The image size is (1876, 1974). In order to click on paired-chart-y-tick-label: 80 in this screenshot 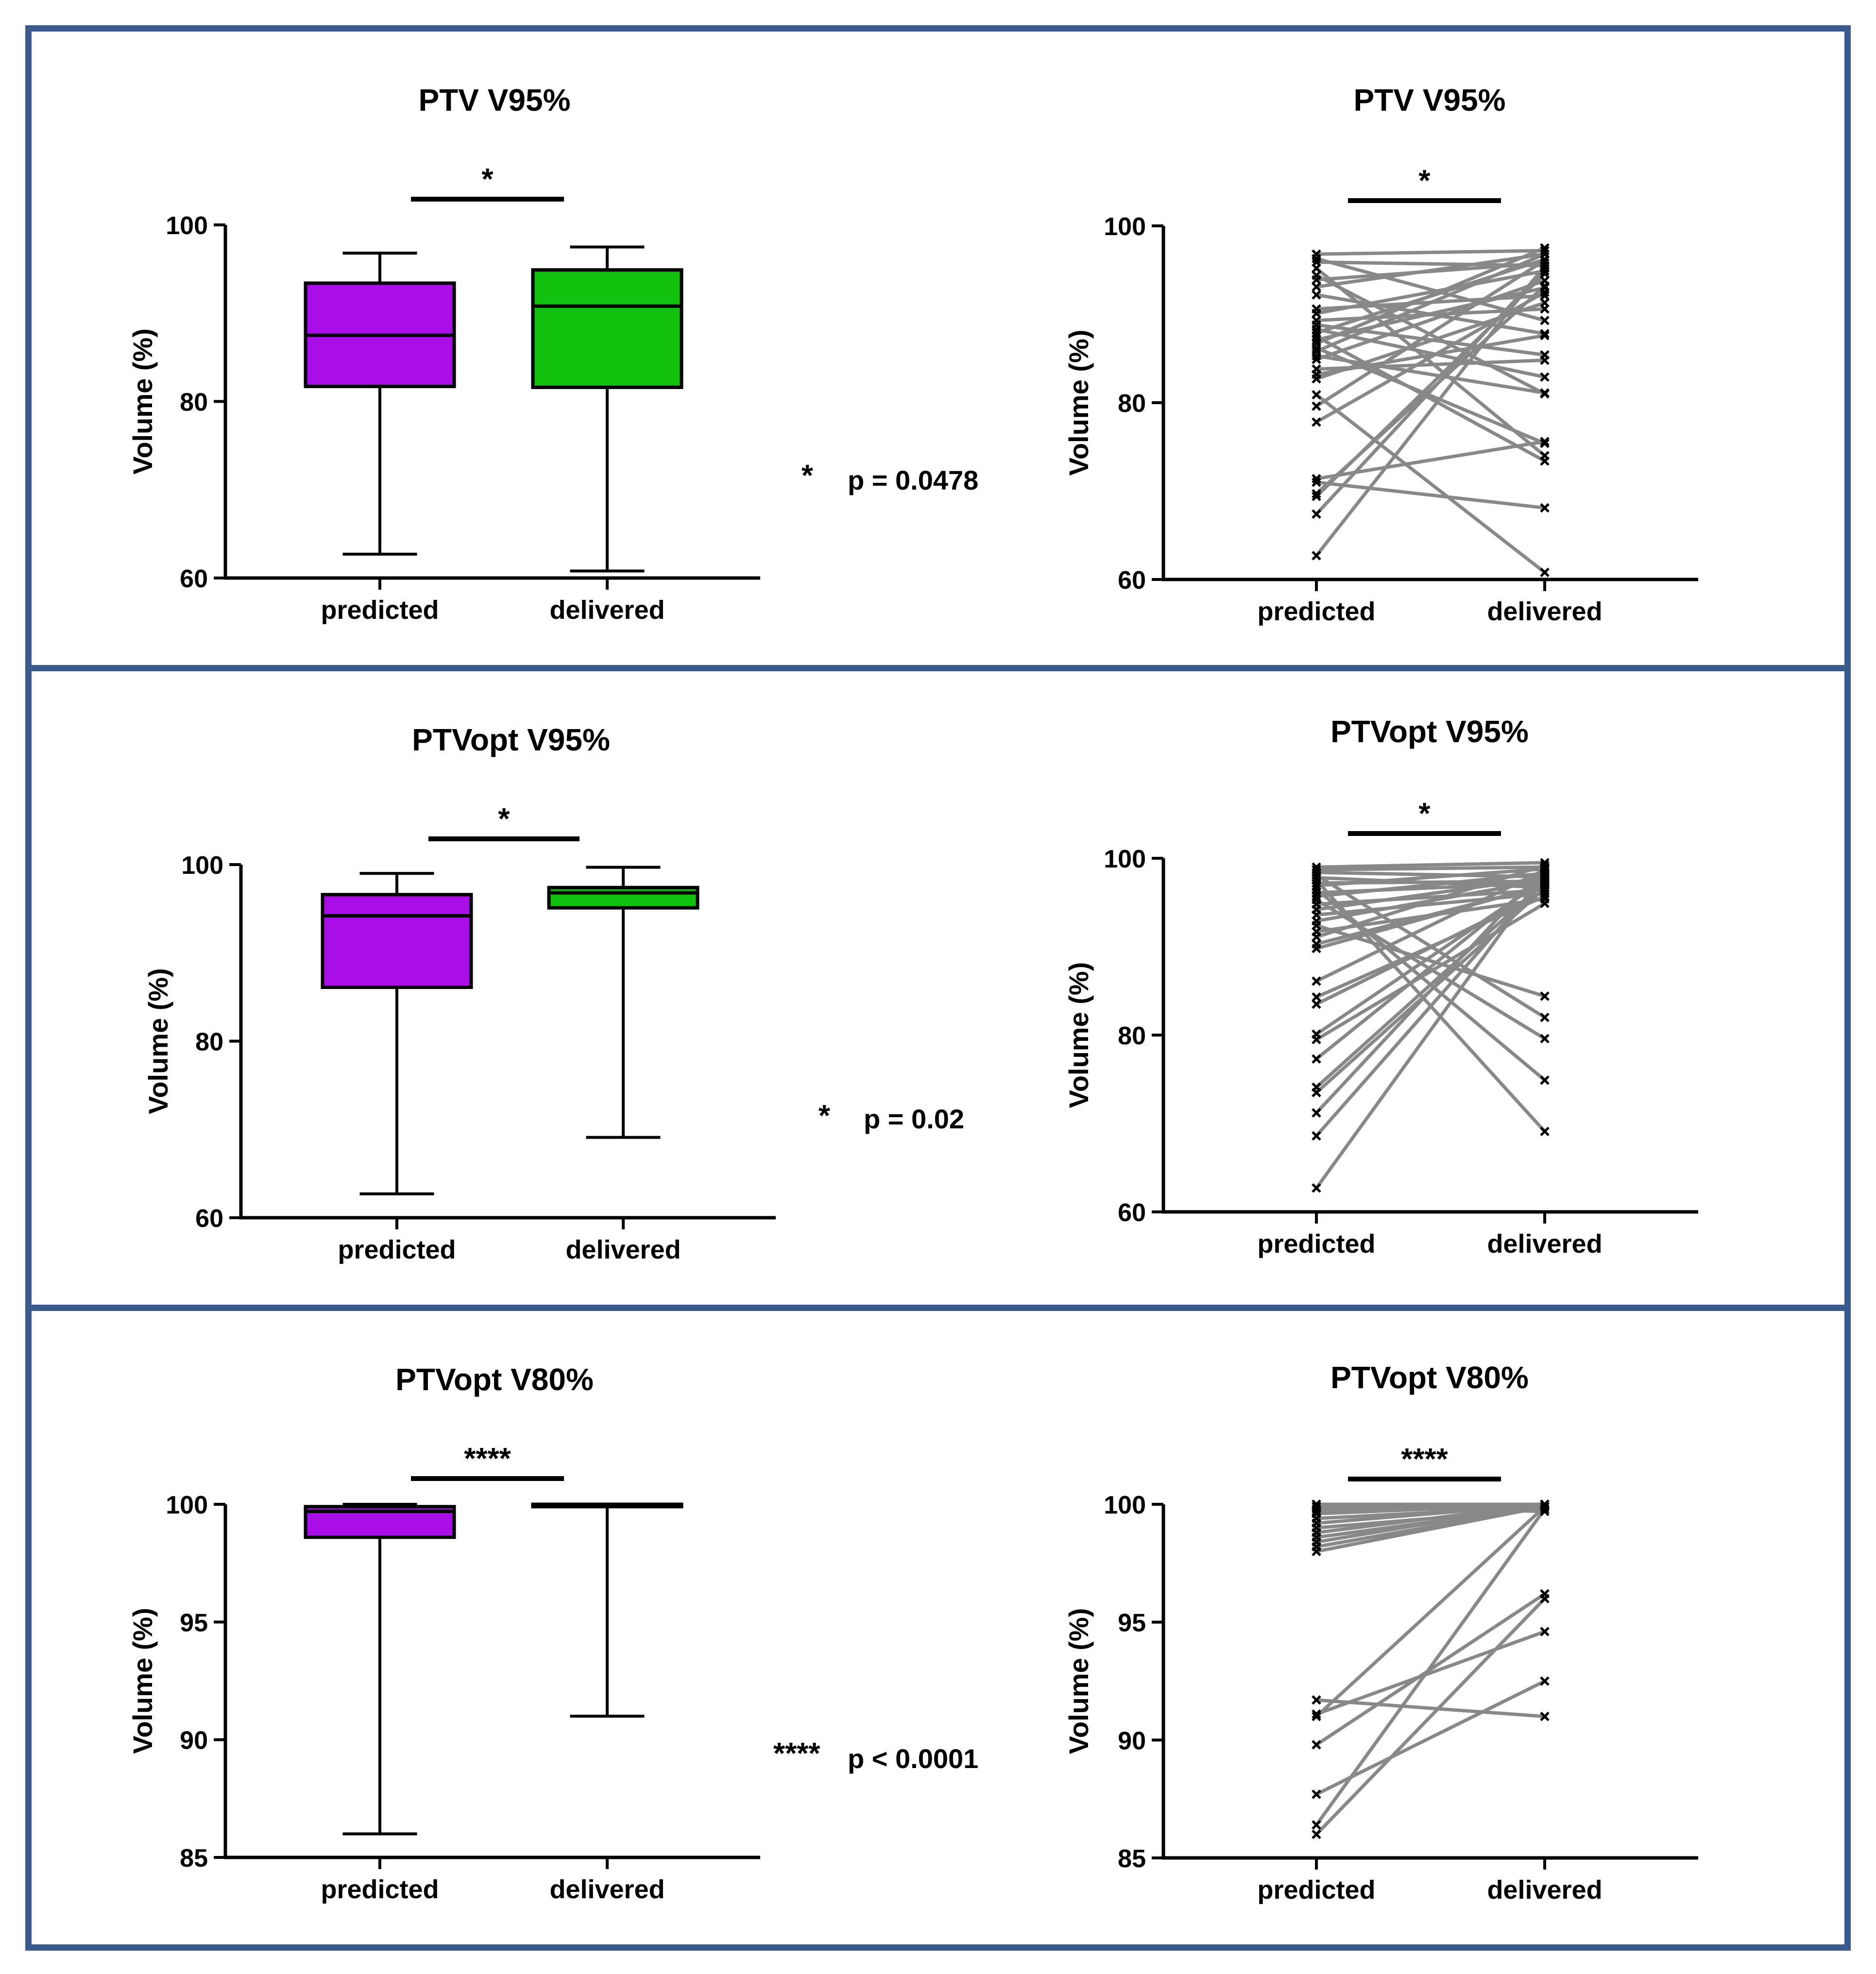, I will do `click(1132, 1036)`.